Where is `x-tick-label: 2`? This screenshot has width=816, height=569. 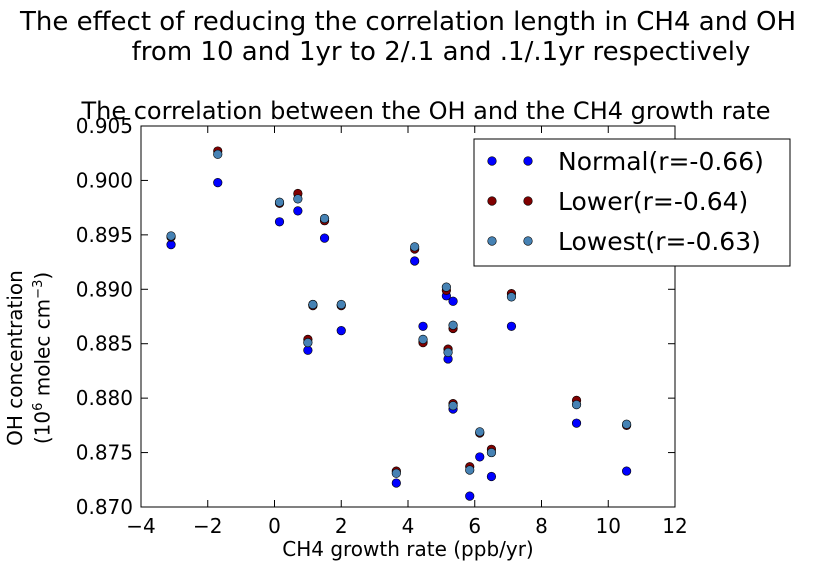 x-tick-label: 2 is located at coordinates (341, 526).